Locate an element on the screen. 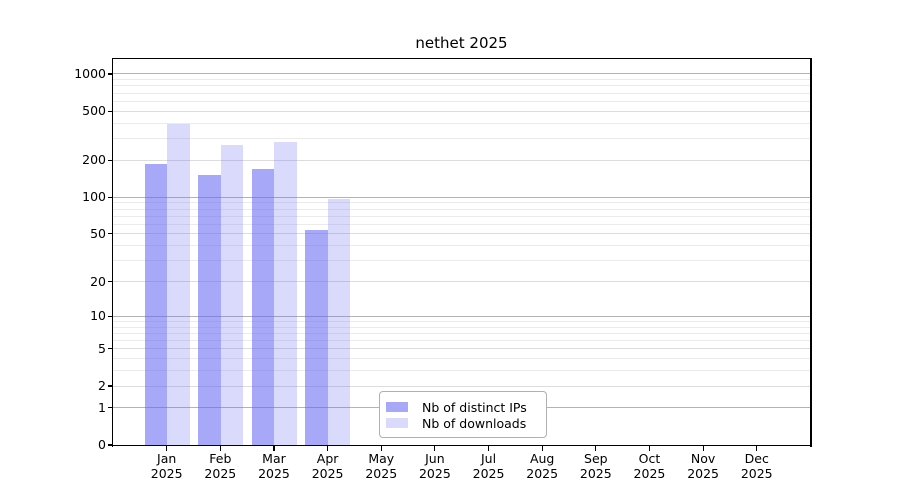  plot-spine-bottom is located at coordinates (461, 445).